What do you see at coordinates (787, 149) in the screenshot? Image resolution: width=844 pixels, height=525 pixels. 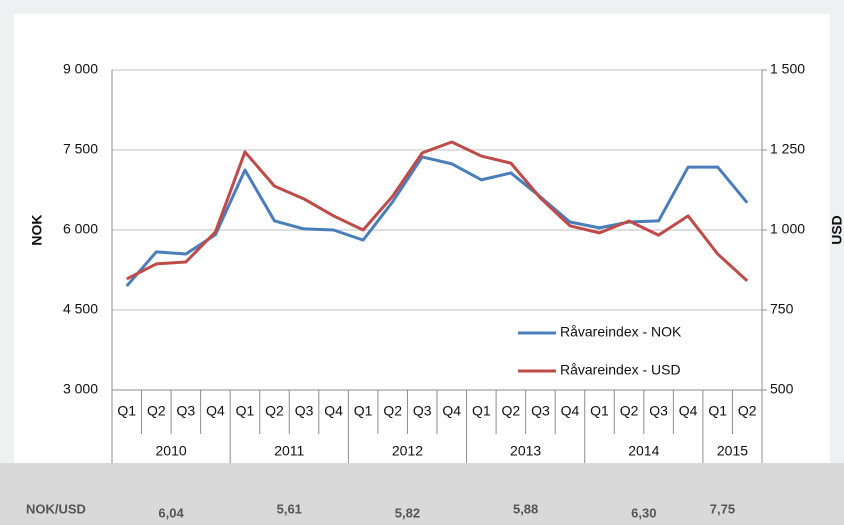 I see `y2-tick-label: 1 250` at bounding box center [787, 149].